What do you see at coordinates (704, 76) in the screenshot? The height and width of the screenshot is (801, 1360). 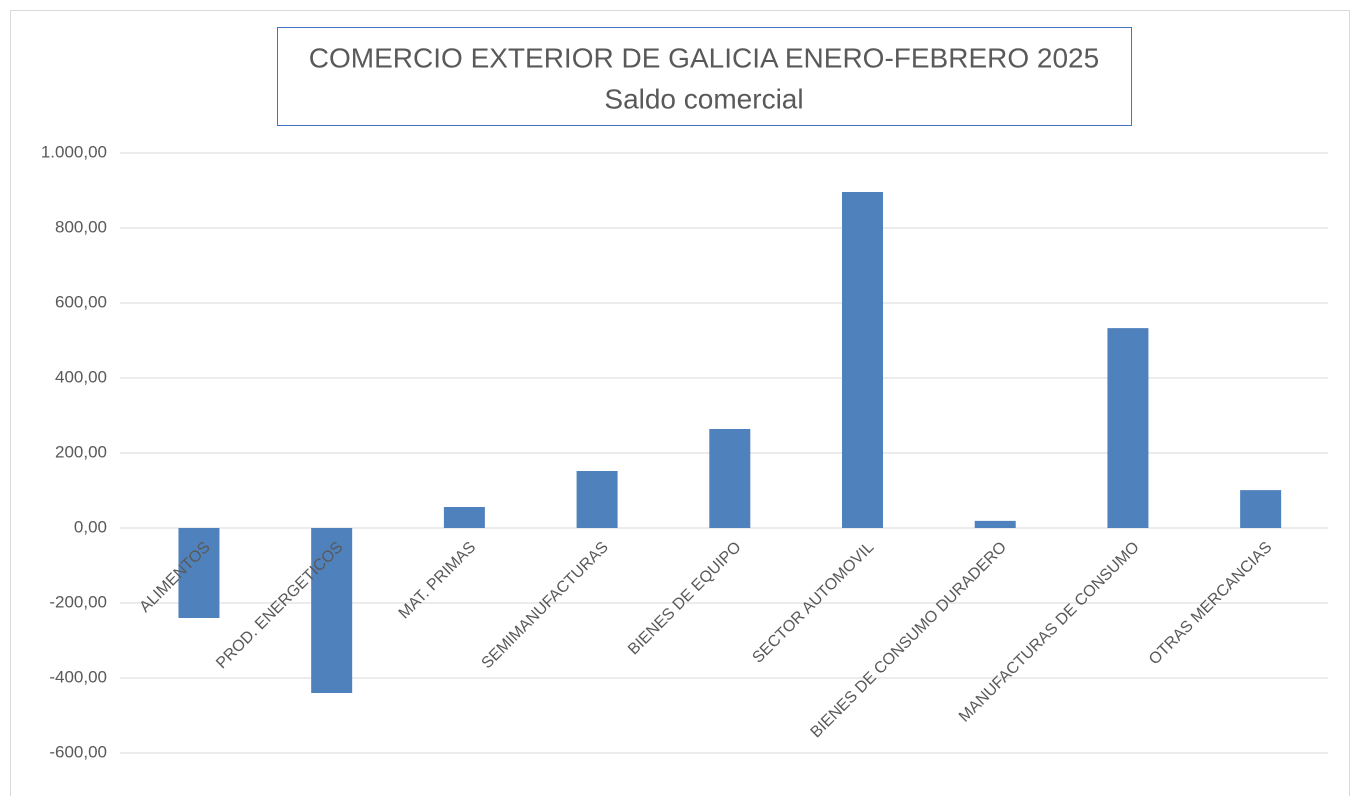 I see `title-box` at bounding box center [704, 76].